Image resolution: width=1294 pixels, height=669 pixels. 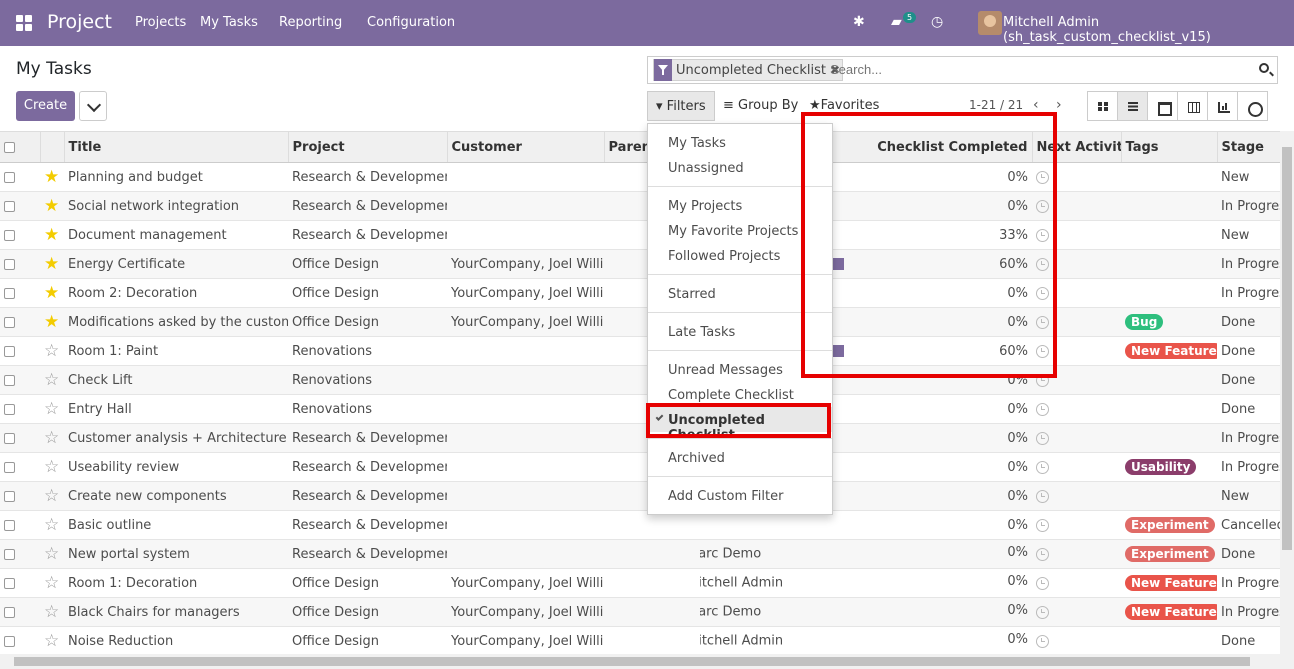 What do you see at coordinates (640, 380) in the screenshot?
I see `table-row: ☆ Check Lift Renovations 0% Done` at bounding box center [640, 380].